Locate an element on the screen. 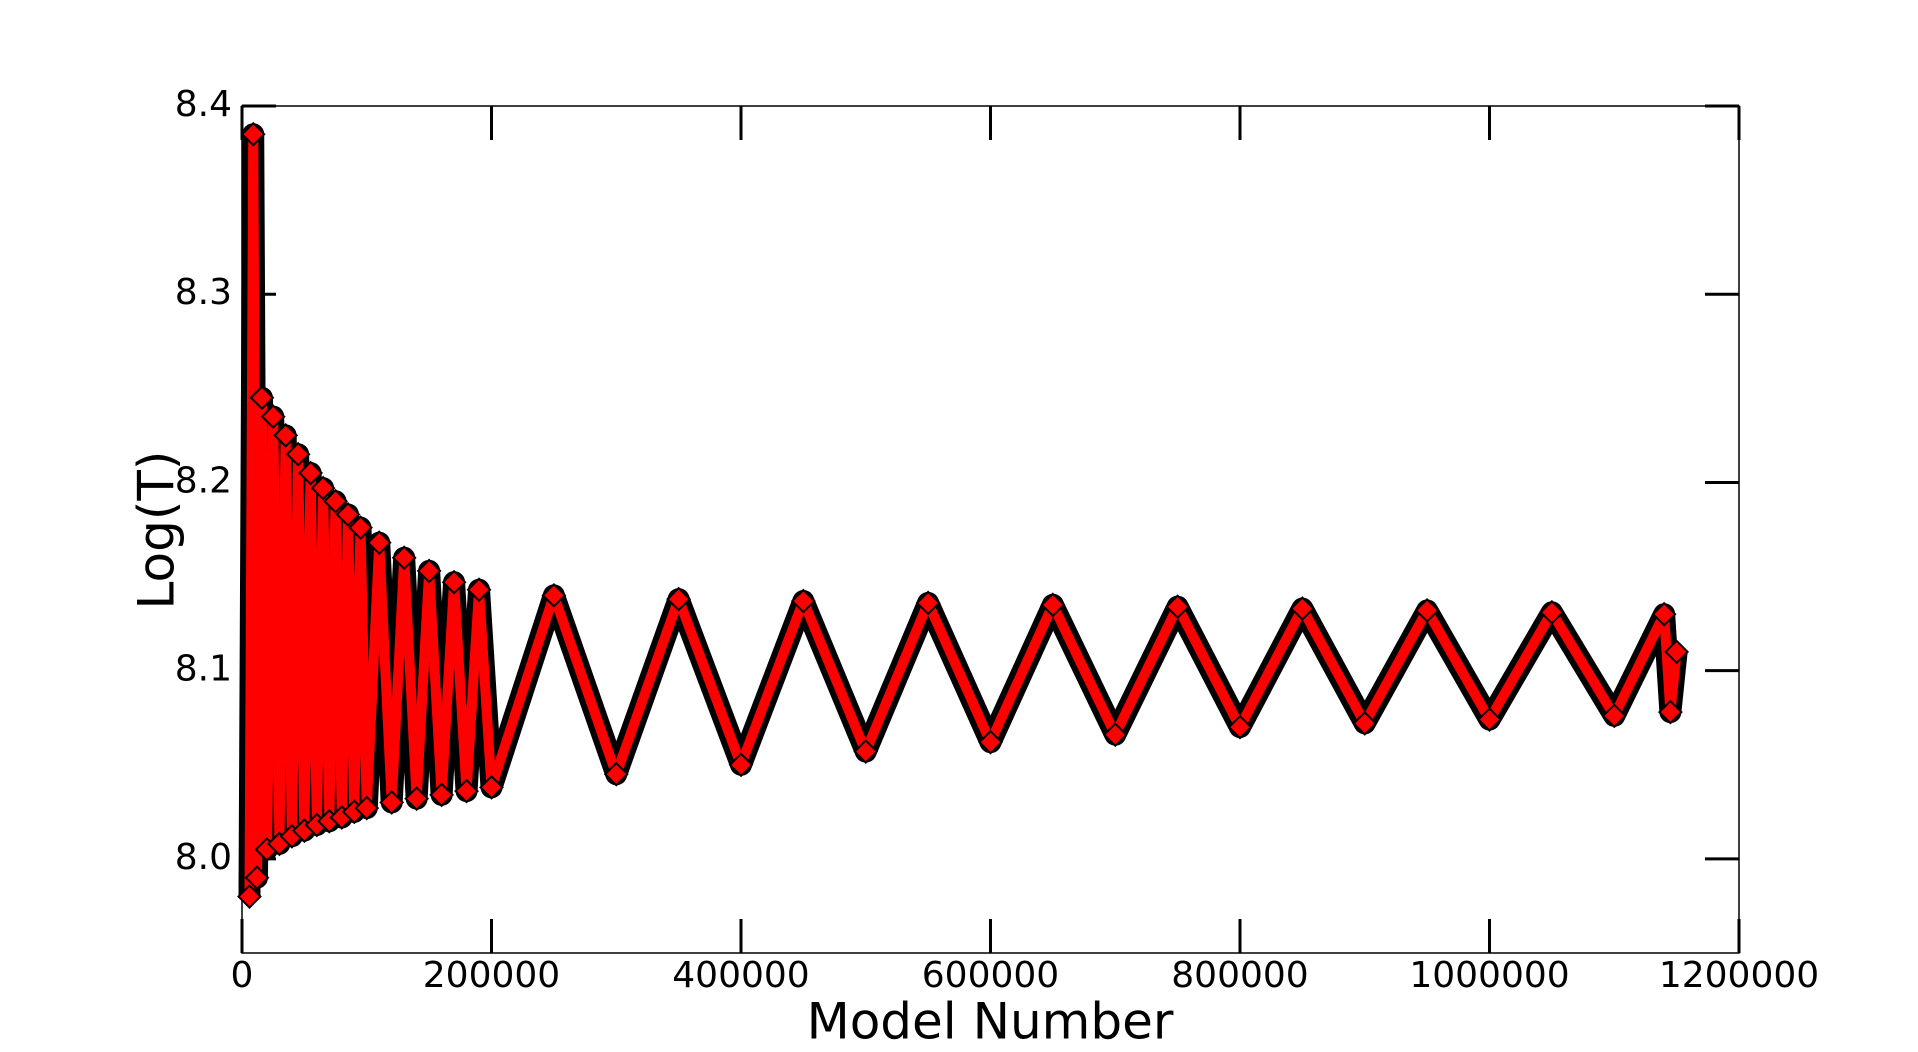 This screenshot has width=1918, height=1052. x-tick-label: 600000 is located at coordinates (990, 975).